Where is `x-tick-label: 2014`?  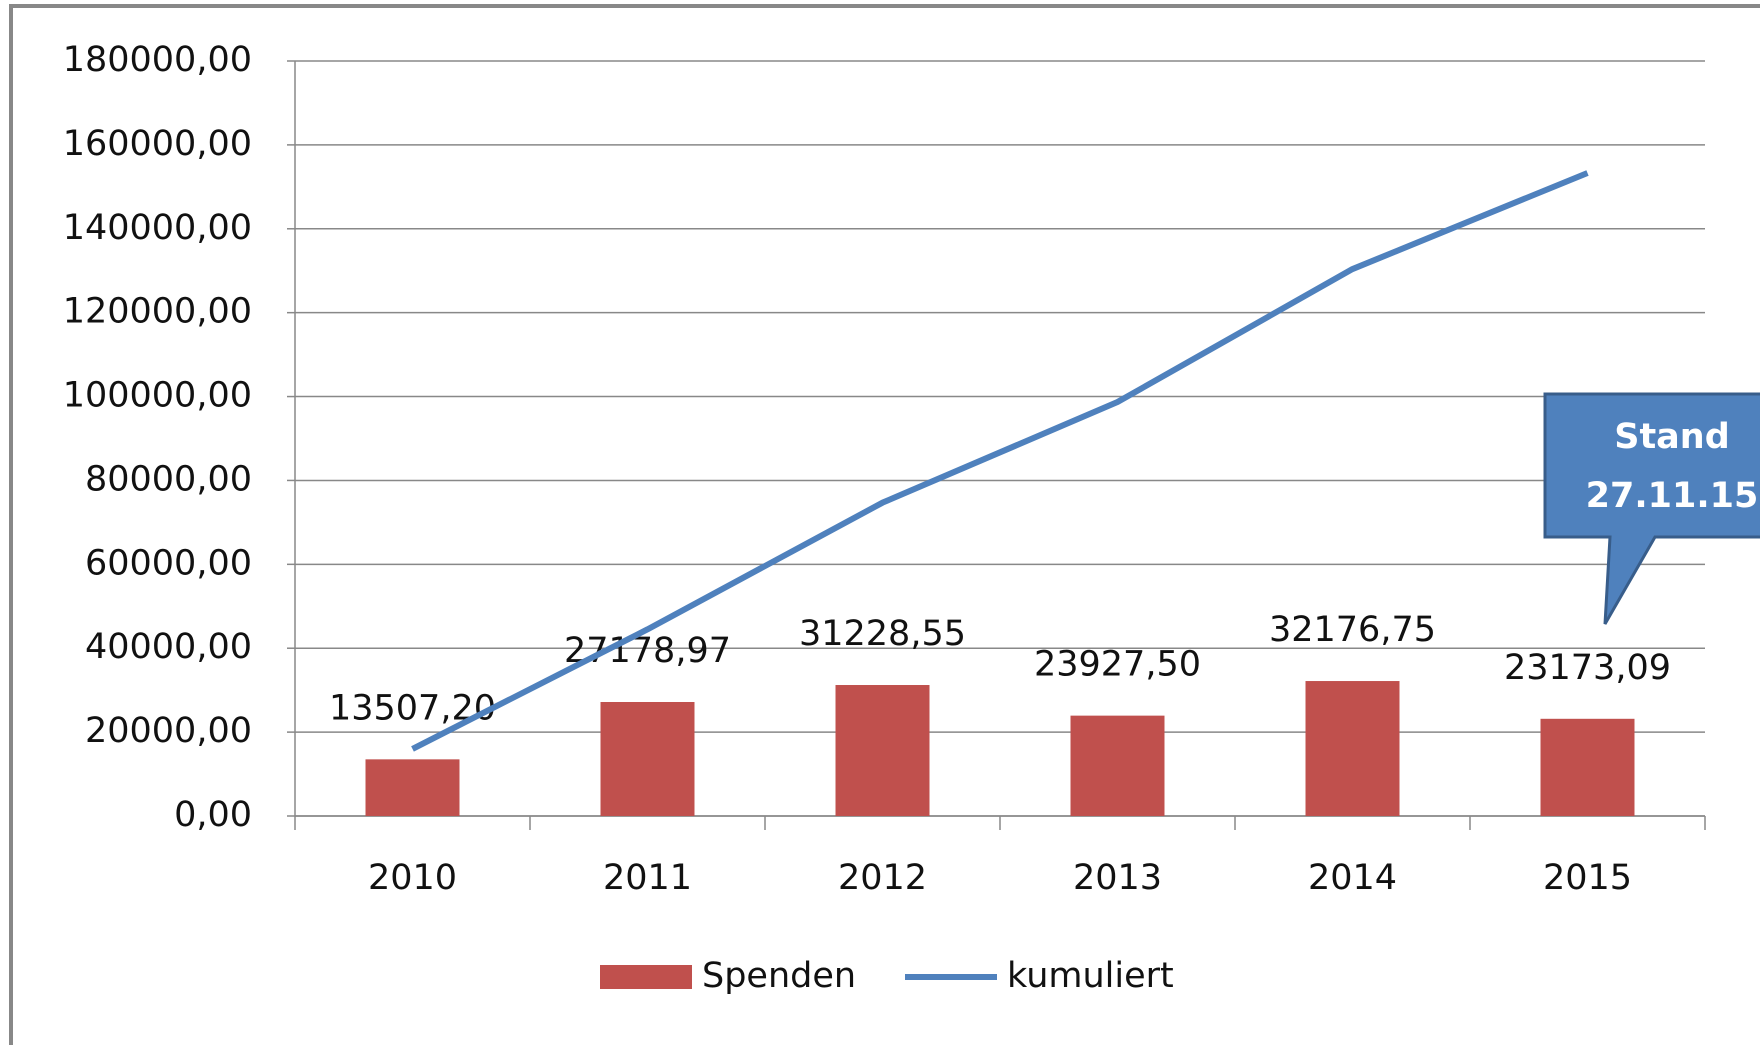 x-tick-label: 2014 is located at coordinates (1352, 878).